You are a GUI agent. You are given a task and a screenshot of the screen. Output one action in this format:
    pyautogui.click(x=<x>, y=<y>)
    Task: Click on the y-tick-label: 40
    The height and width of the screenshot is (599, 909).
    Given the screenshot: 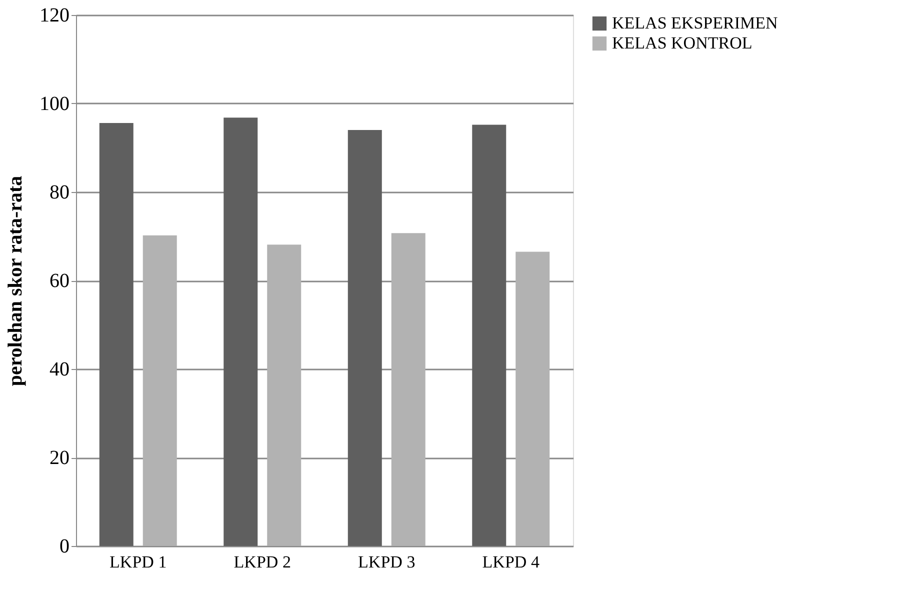 What is the action you would take?
    pyautogui.click(x=60, y=369)
    